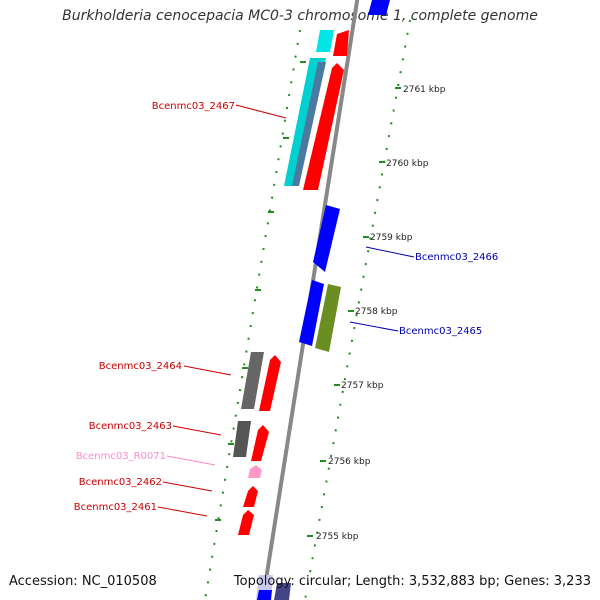  Describe the element at coordinates (424, 90) in the screenshot. I see `tick-label-2761: 2761 kbp` at that location.